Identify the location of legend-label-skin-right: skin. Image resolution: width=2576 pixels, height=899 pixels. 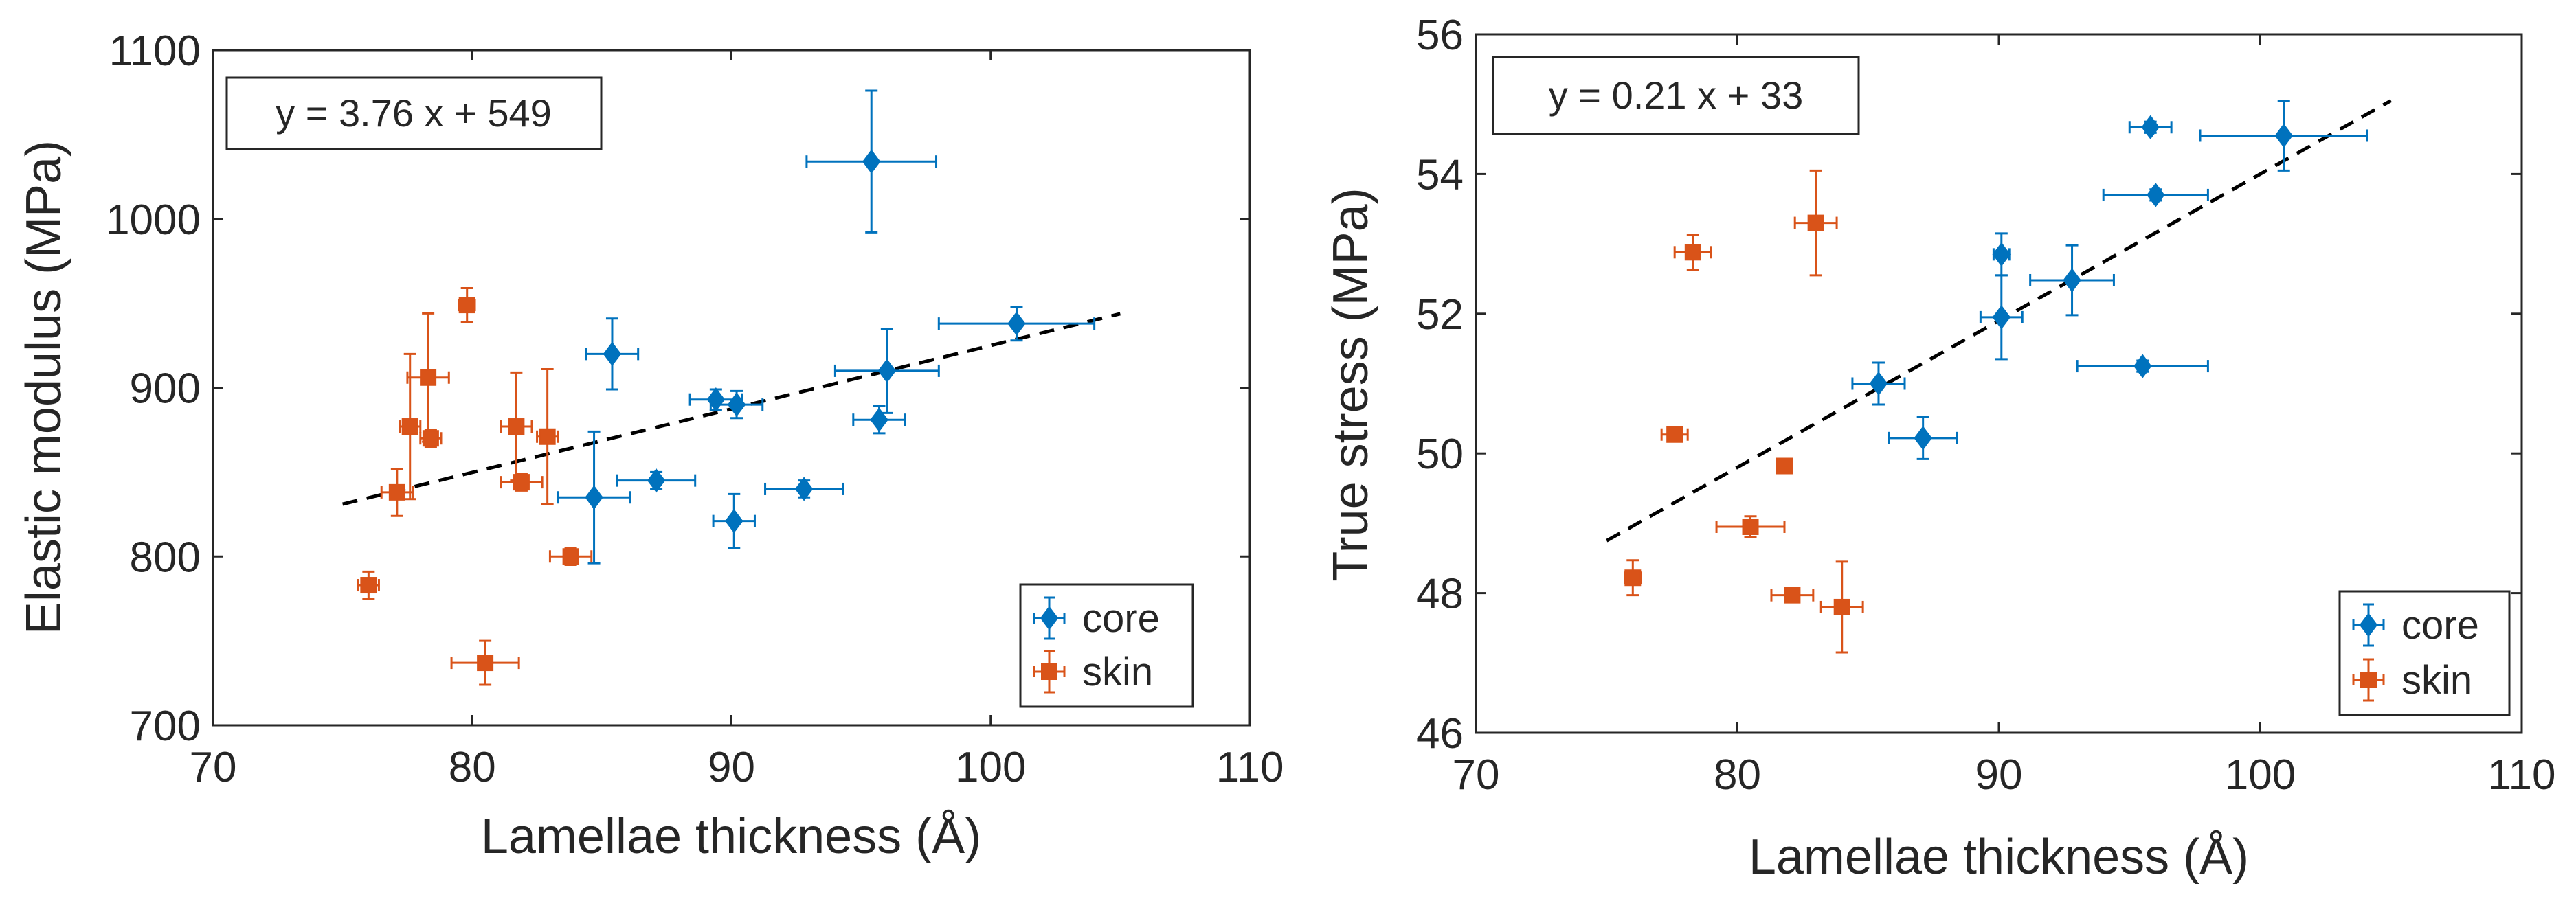
(2436, 681).